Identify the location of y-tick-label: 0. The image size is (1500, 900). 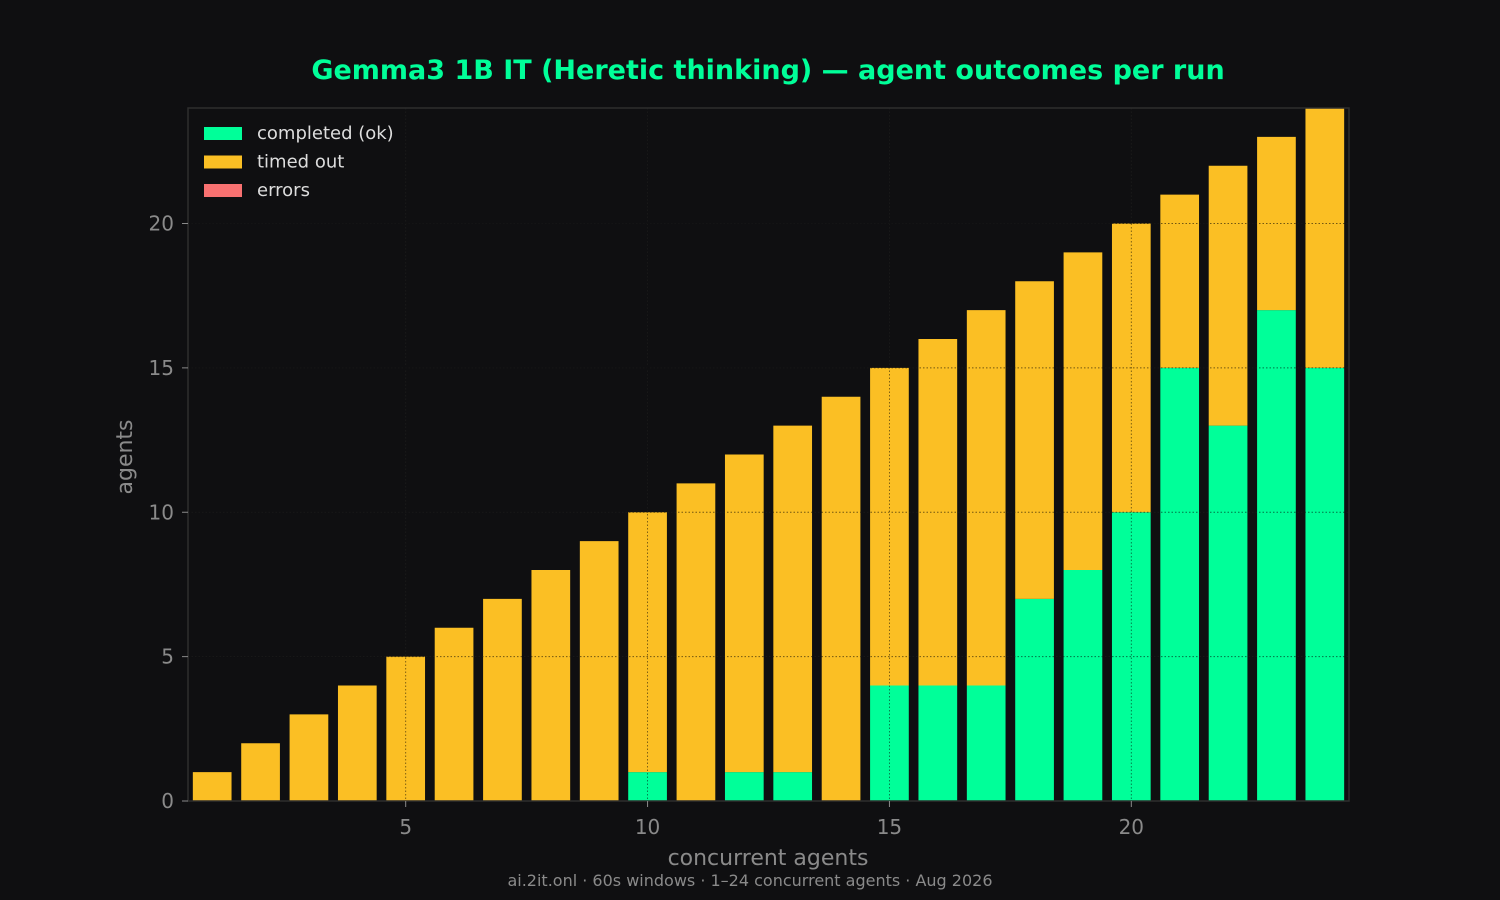
(167, 801).